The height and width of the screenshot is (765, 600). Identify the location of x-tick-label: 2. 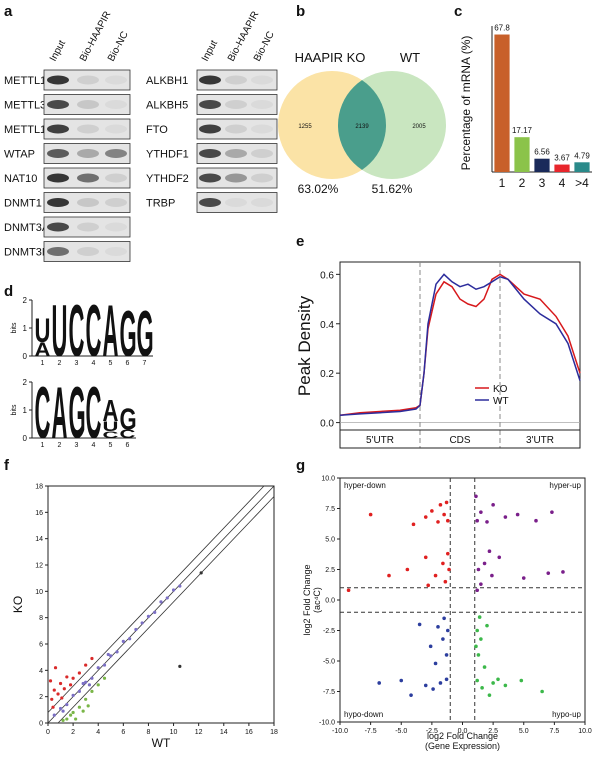
(522, 183).